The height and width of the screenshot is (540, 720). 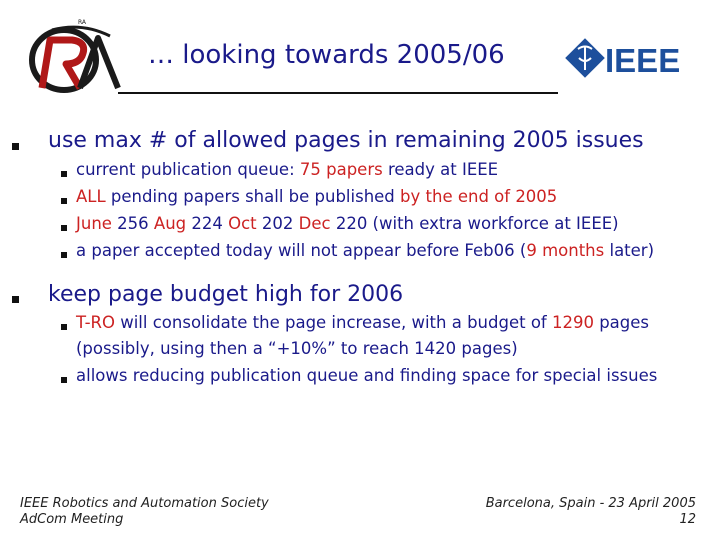 What do you see at coordinates (326, 55) in the screenshot?
I see `page-title: … looking towards 2005/06` at bounding box center [326, 55].